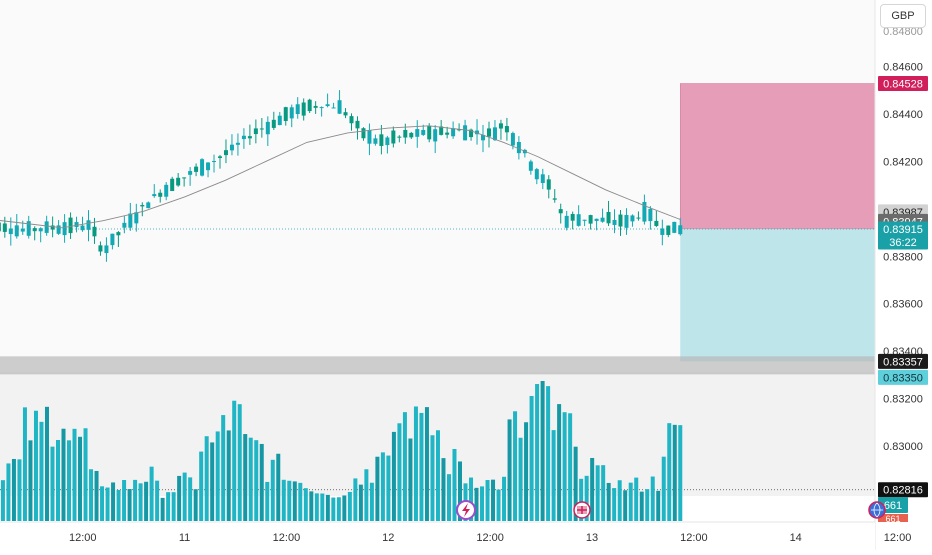  What do you see at coordinates (903, 447) in the screenshot?
I see `y-tick-label: 0.83000` at bounding box center [903, 447].